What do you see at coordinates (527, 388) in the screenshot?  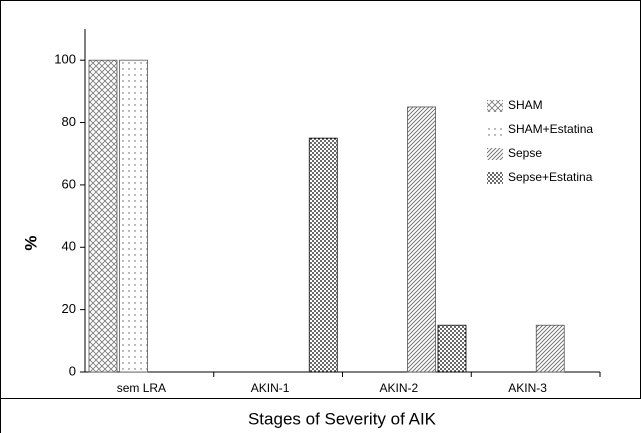 I see `x-tick-label: AKIN-3` at bounding box center [527, 388].